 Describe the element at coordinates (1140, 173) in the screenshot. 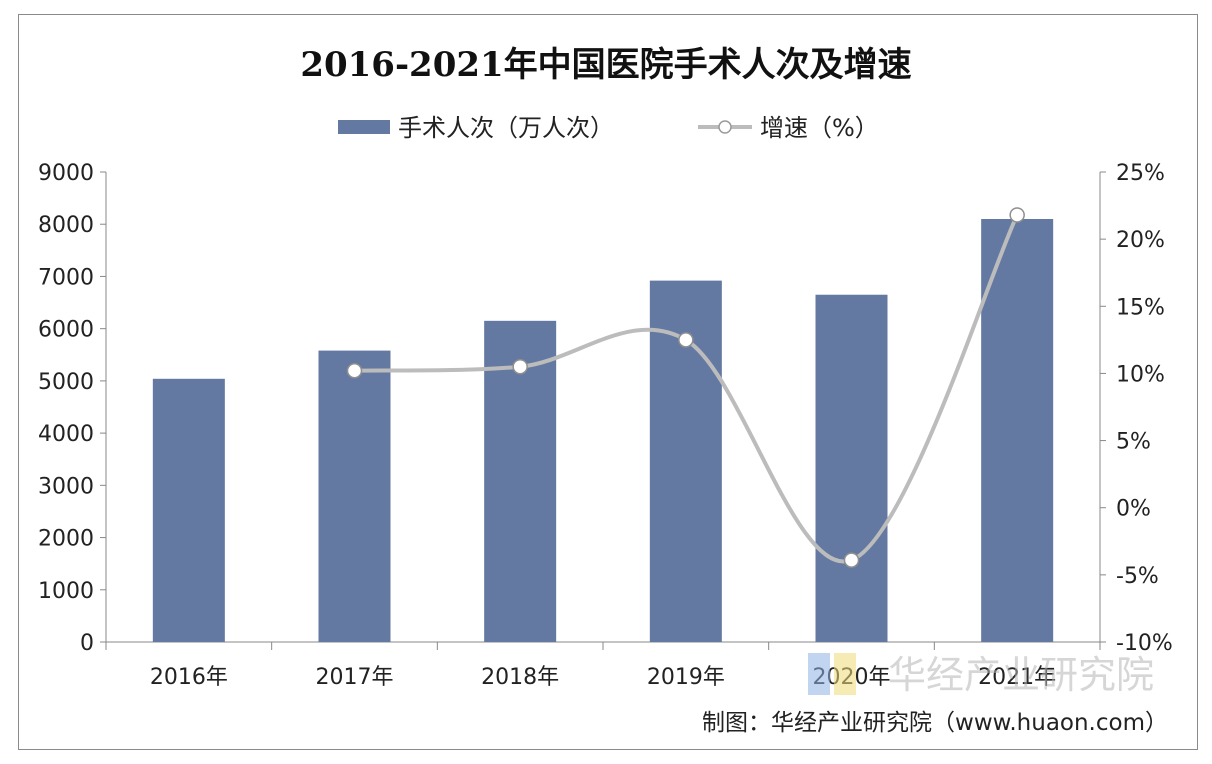

I see `y-right-tick-label: 25%` at that location.